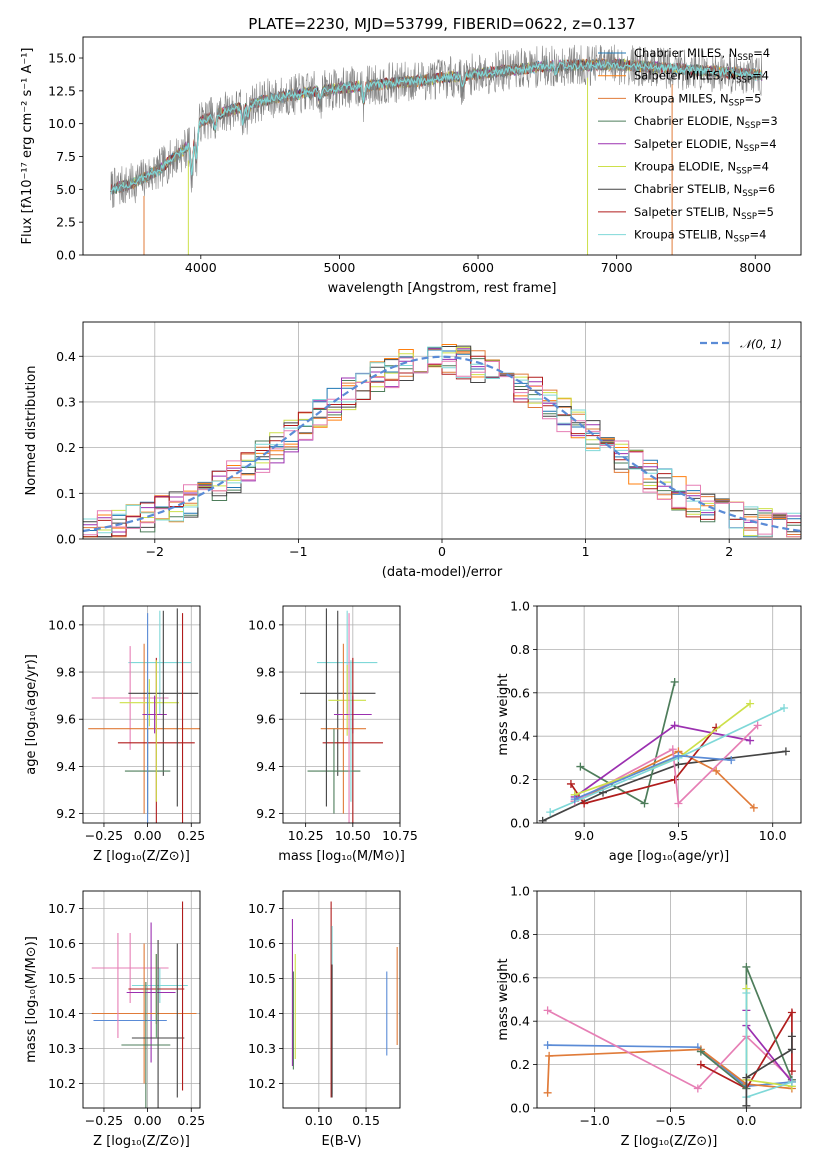 The image size is (819, 1170). Describe the element at coordinates (669, 856) in the screenshot. I see `x-axis-label: age [log₁₀(age/yr)]` at that location.